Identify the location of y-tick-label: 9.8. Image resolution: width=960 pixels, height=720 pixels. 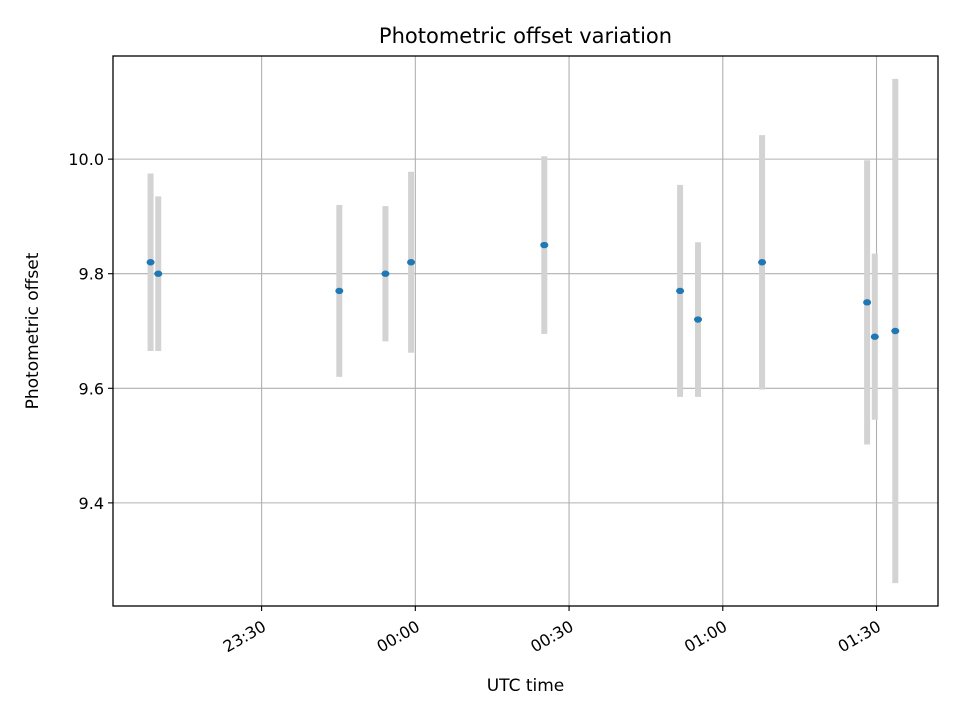
(91, 274).